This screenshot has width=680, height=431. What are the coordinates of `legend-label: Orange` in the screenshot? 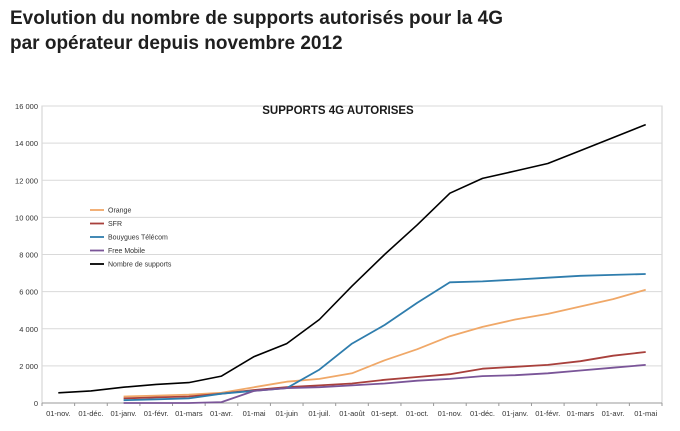 It's located at (119, 211).